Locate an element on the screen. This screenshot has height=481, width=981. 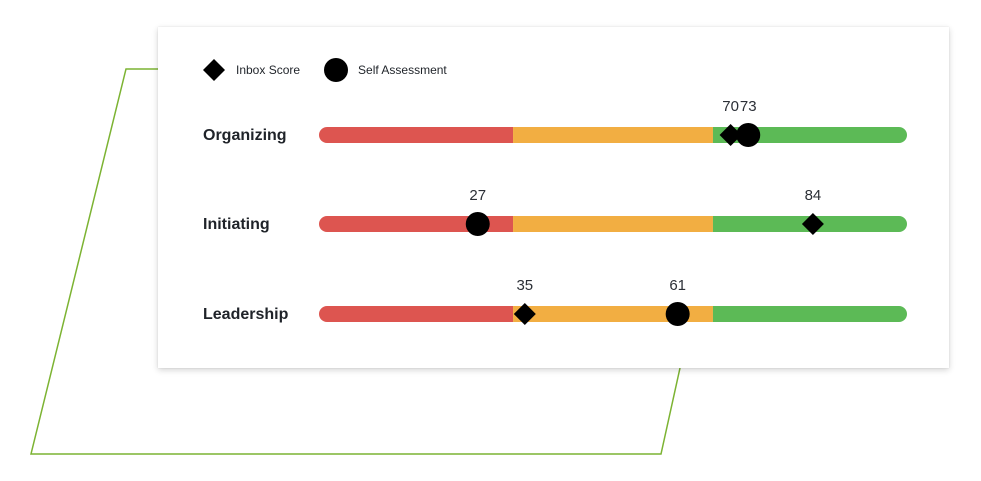
legend-label-self-assessment: Self Assessment is located at coordinates (402, 70).